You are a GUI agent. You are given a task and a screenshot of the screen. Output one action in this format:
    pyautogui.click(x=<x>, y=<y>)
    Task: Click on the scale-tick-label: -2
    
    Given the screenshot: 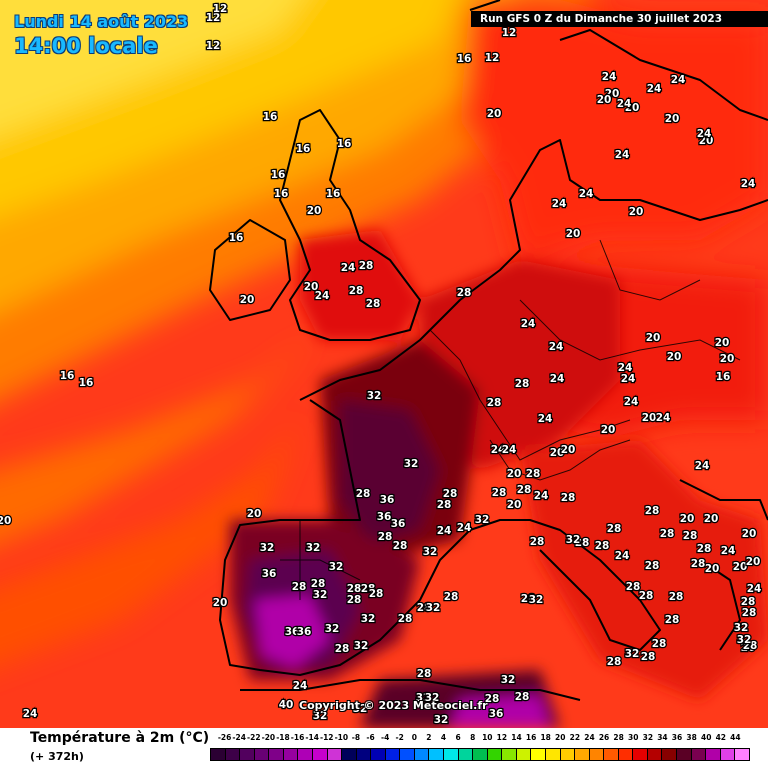 What is the action you would take?
    pyautogui.click(x=399, y=737)
    